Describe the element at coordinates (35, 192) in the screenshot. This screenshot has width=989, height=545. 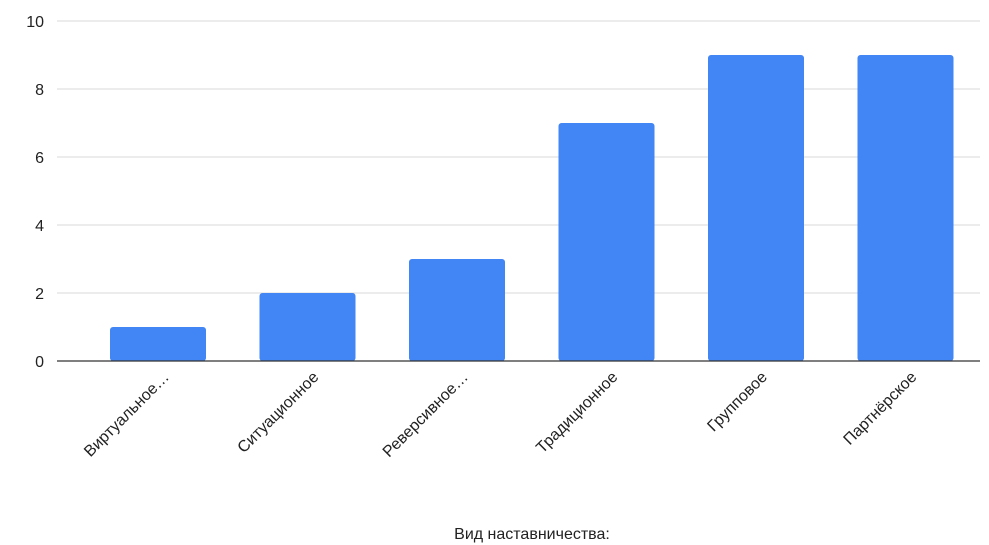
I see `y-axis-tick-labels: 0 2 4 6 8 10` at that location.